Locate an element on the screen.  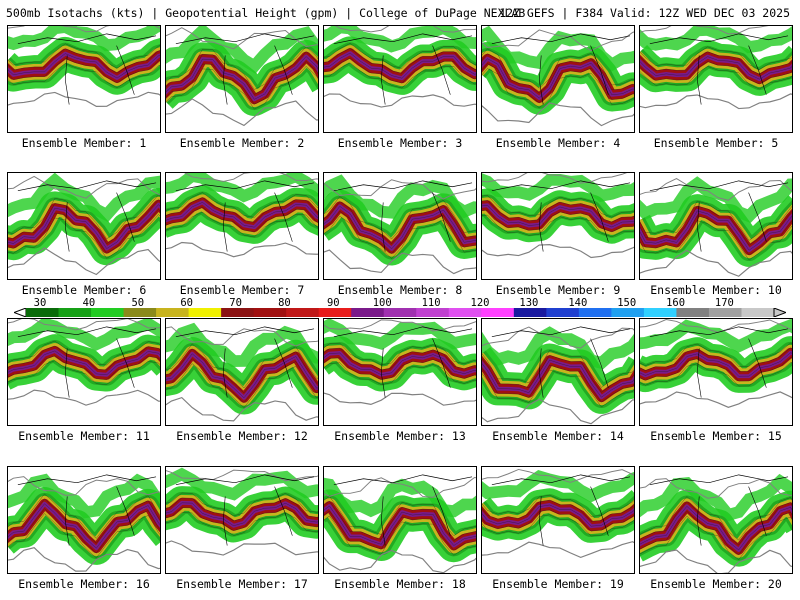
ensemble-member-label: Ensemble Member: 12 is located at coordinates (242, 436).